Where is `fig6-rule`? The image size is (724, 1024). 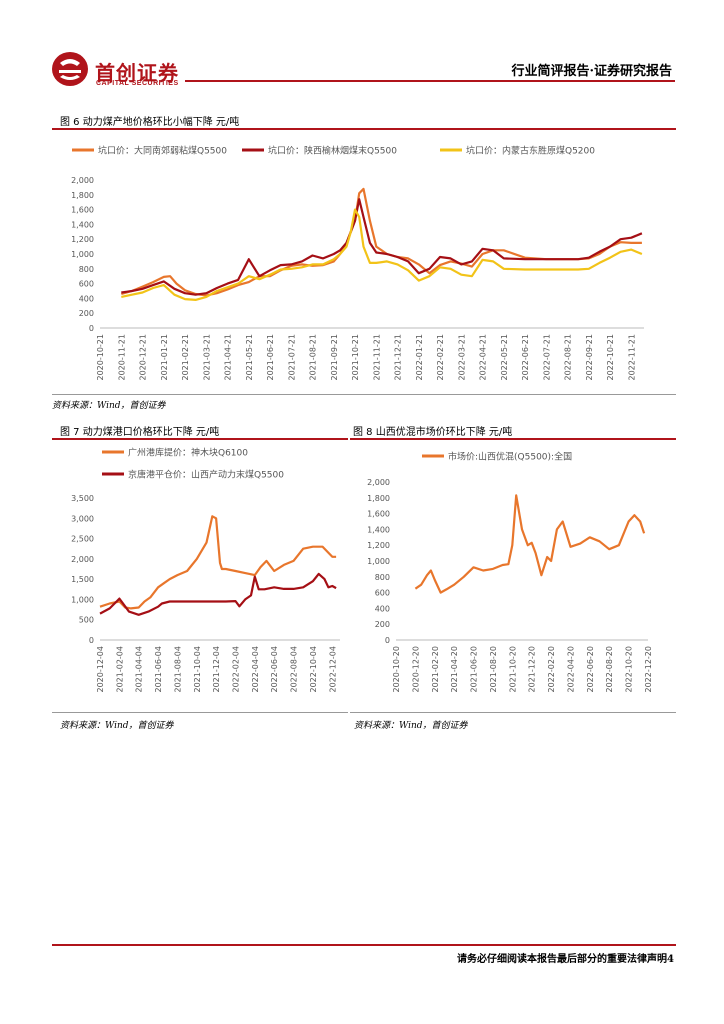
fig6-rule is located at coordinates (364, 129).